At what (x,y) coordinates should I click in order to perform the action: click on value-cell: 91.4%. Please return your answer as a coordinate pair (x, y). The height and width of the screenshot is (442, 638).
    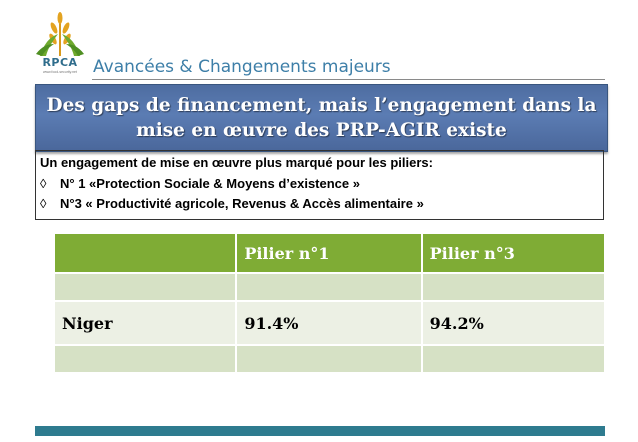
    Looking at the image, I should click on (329, 323).